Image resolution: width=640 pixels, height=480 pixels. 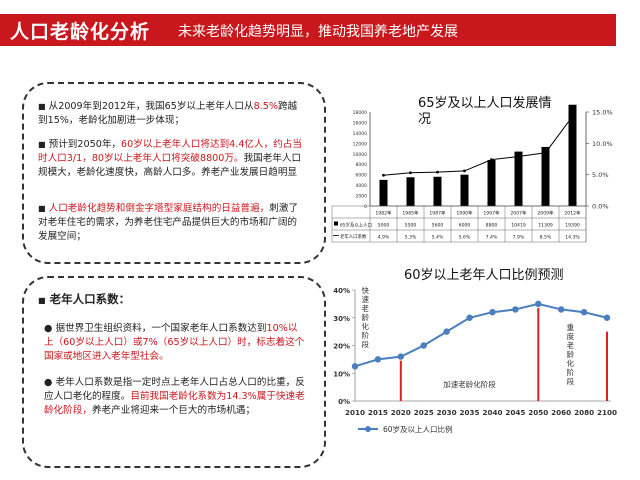 What do you see at coordinates (410, 213) in the screenshot?
I see `x-tick-label: 1985年` at bounding box center [410, 213].